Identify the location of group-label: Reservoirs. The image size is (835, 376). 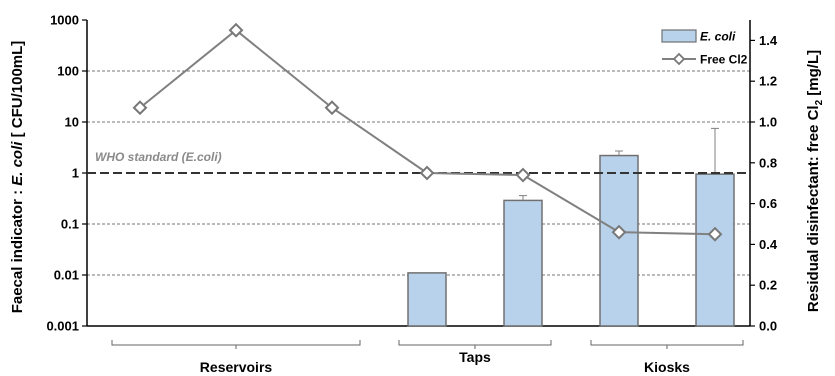
(236, 367).